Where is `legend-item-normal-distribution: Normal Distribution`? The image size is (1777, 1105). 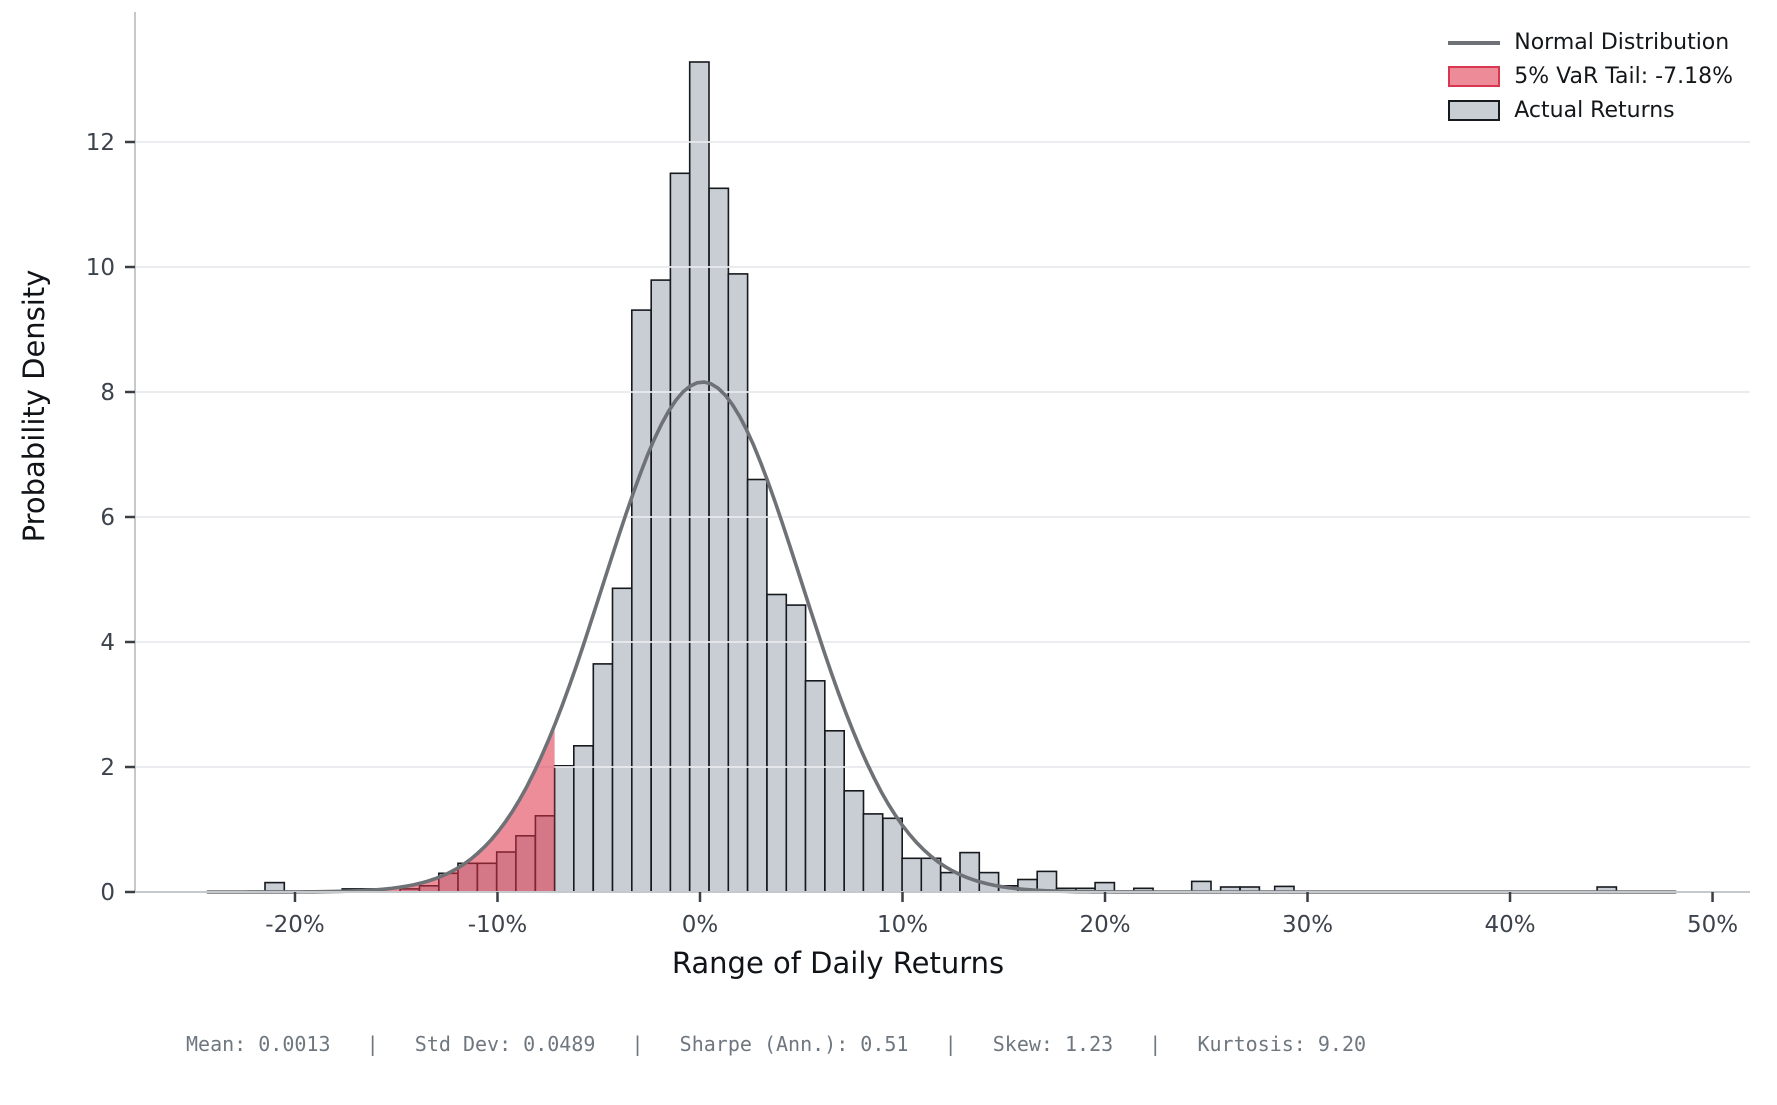
legend-item-normal-distribution: Normal Distribution is located at coordinates (1590, 42).